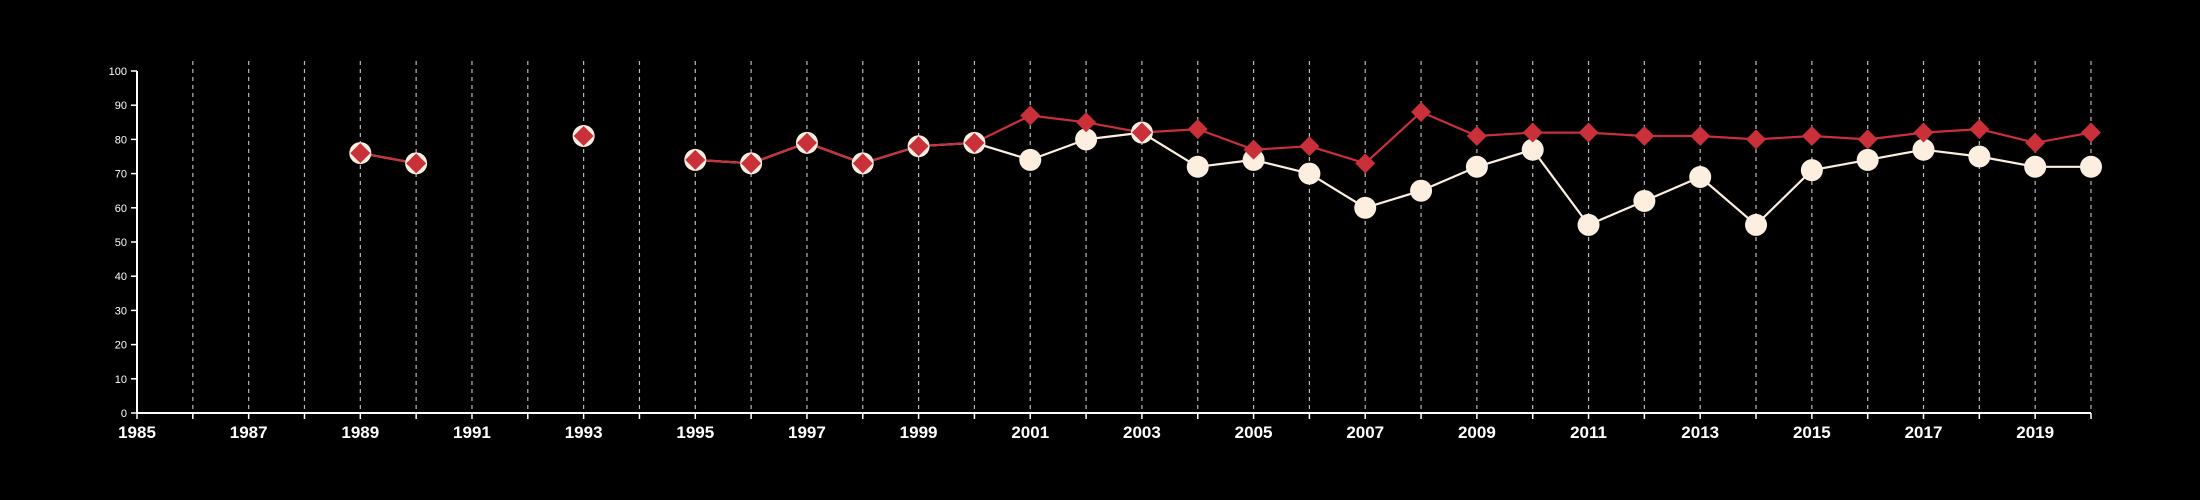 This screenshot has height=500, width=2200. I want to click on x-tick-label: 2007, so click(1365, 432).